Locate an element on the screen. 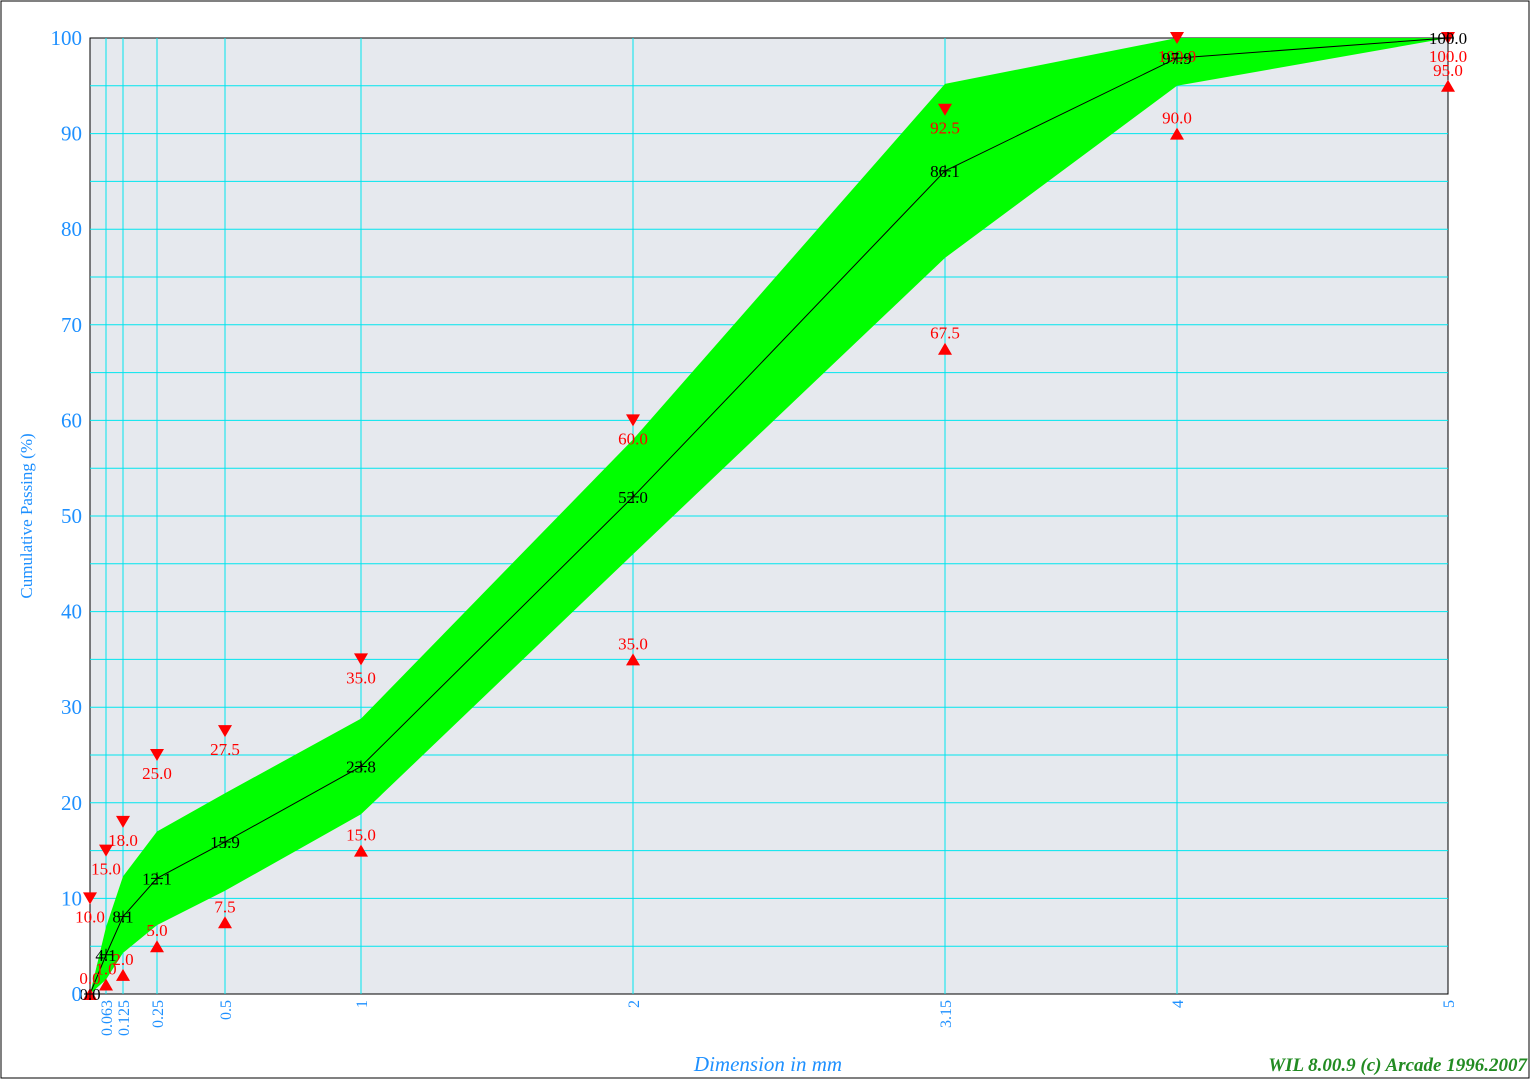 Image resolution: width=1530 pixels, height=1079 pixels. x-tick-label: 0.063 is located at coordinates (107, 1018).